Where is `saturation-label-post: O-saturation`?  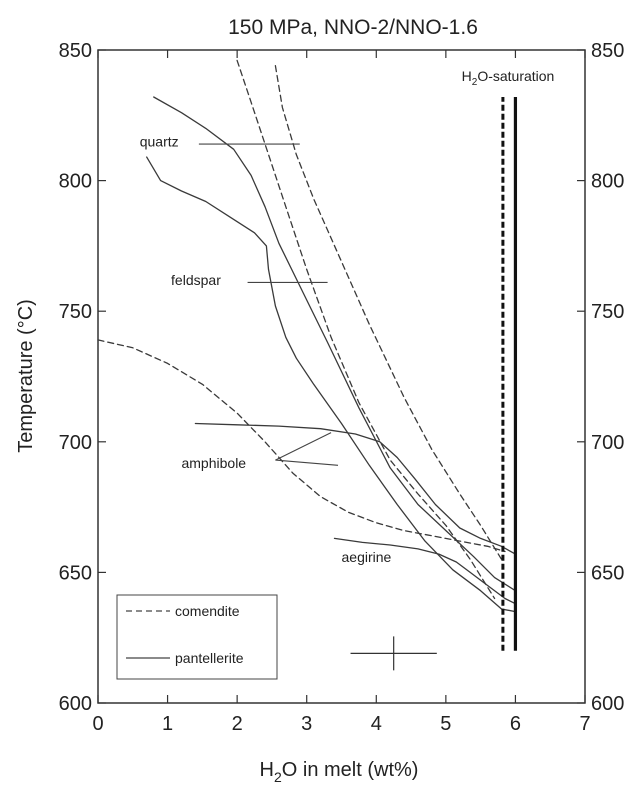
saturation-label-post: O-saturation is located at coordinates (515, 76).